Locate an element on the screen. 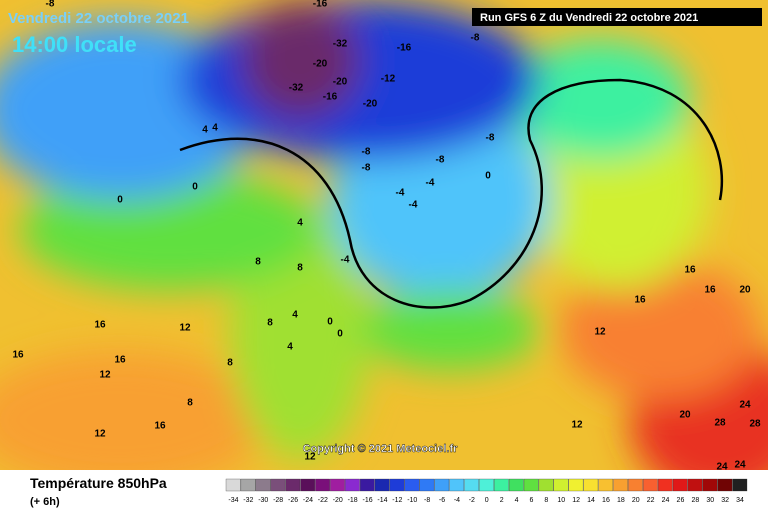  colorbar-tick-label: 28 is located at coordinates (695, 500).